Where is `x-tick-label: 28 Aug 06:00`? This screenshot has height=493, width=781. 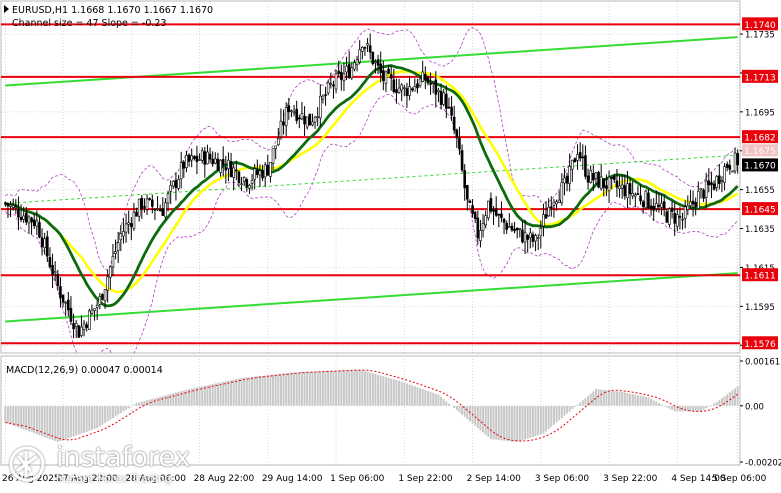 x-tick-label: 28 Aug 06:00 is located at coordinates (155, 479).